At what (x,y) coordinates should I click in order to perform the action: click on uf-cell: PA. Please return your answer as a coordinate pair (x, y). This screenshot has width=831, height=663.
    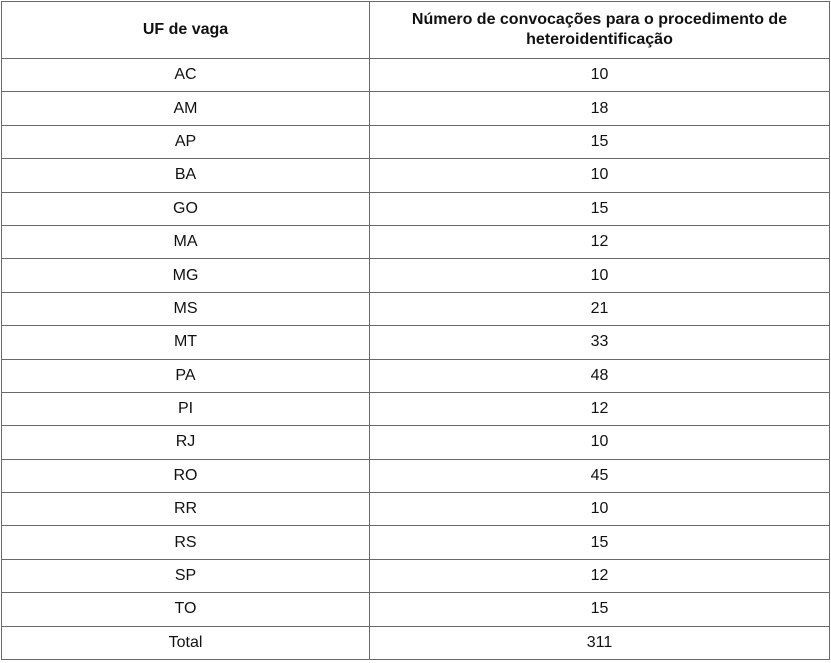
    Looking at the image, I should click on (185, 375).